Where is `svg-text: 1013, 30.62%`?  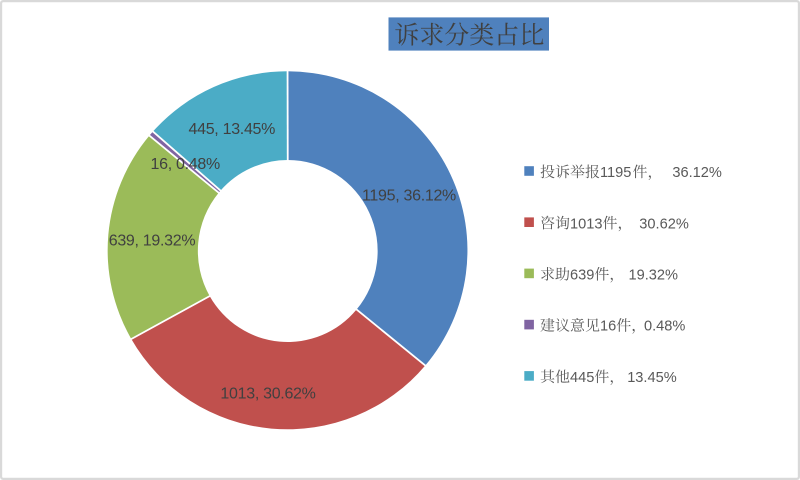
svg-text: 1013, 30.62% is located at coordinates (267, 393).